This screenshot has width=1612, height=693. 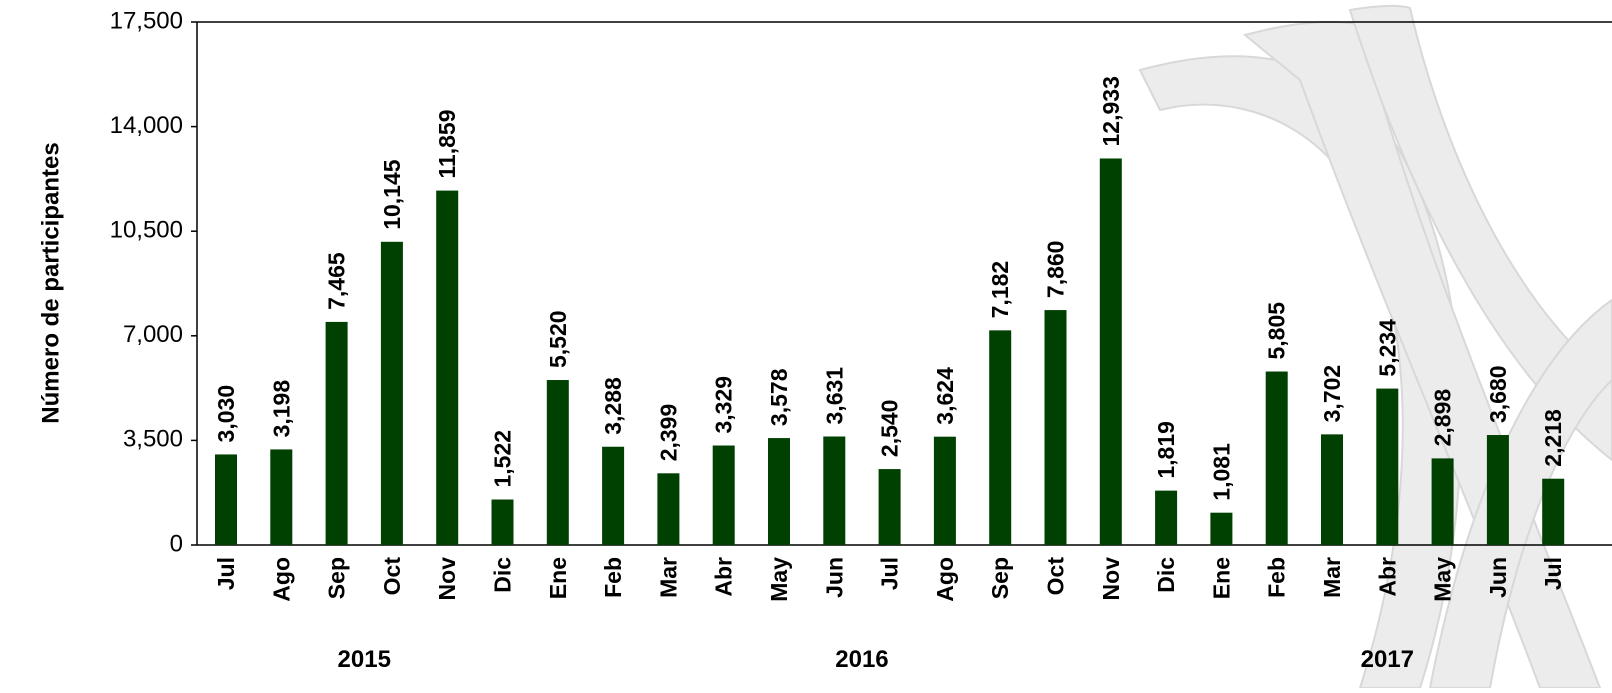 I want to click on value-label: 3,198, so click(x=281, y=409).